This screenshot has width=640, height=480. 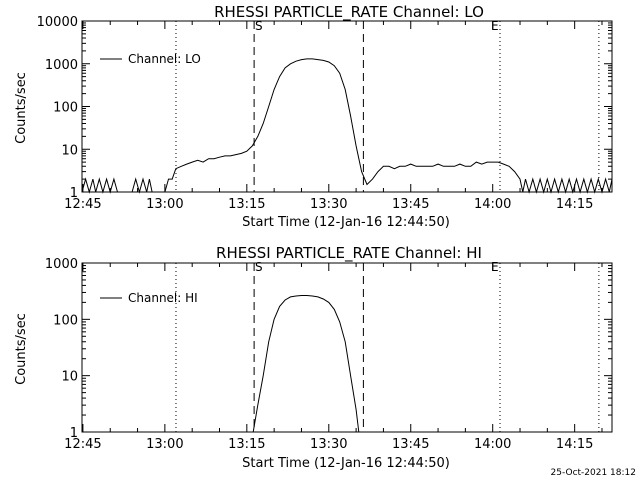 What do you see at coordinates (164, 59) in the screenshot?
I see `legend-label: Channel: LO` at bounding box center [164, 59].